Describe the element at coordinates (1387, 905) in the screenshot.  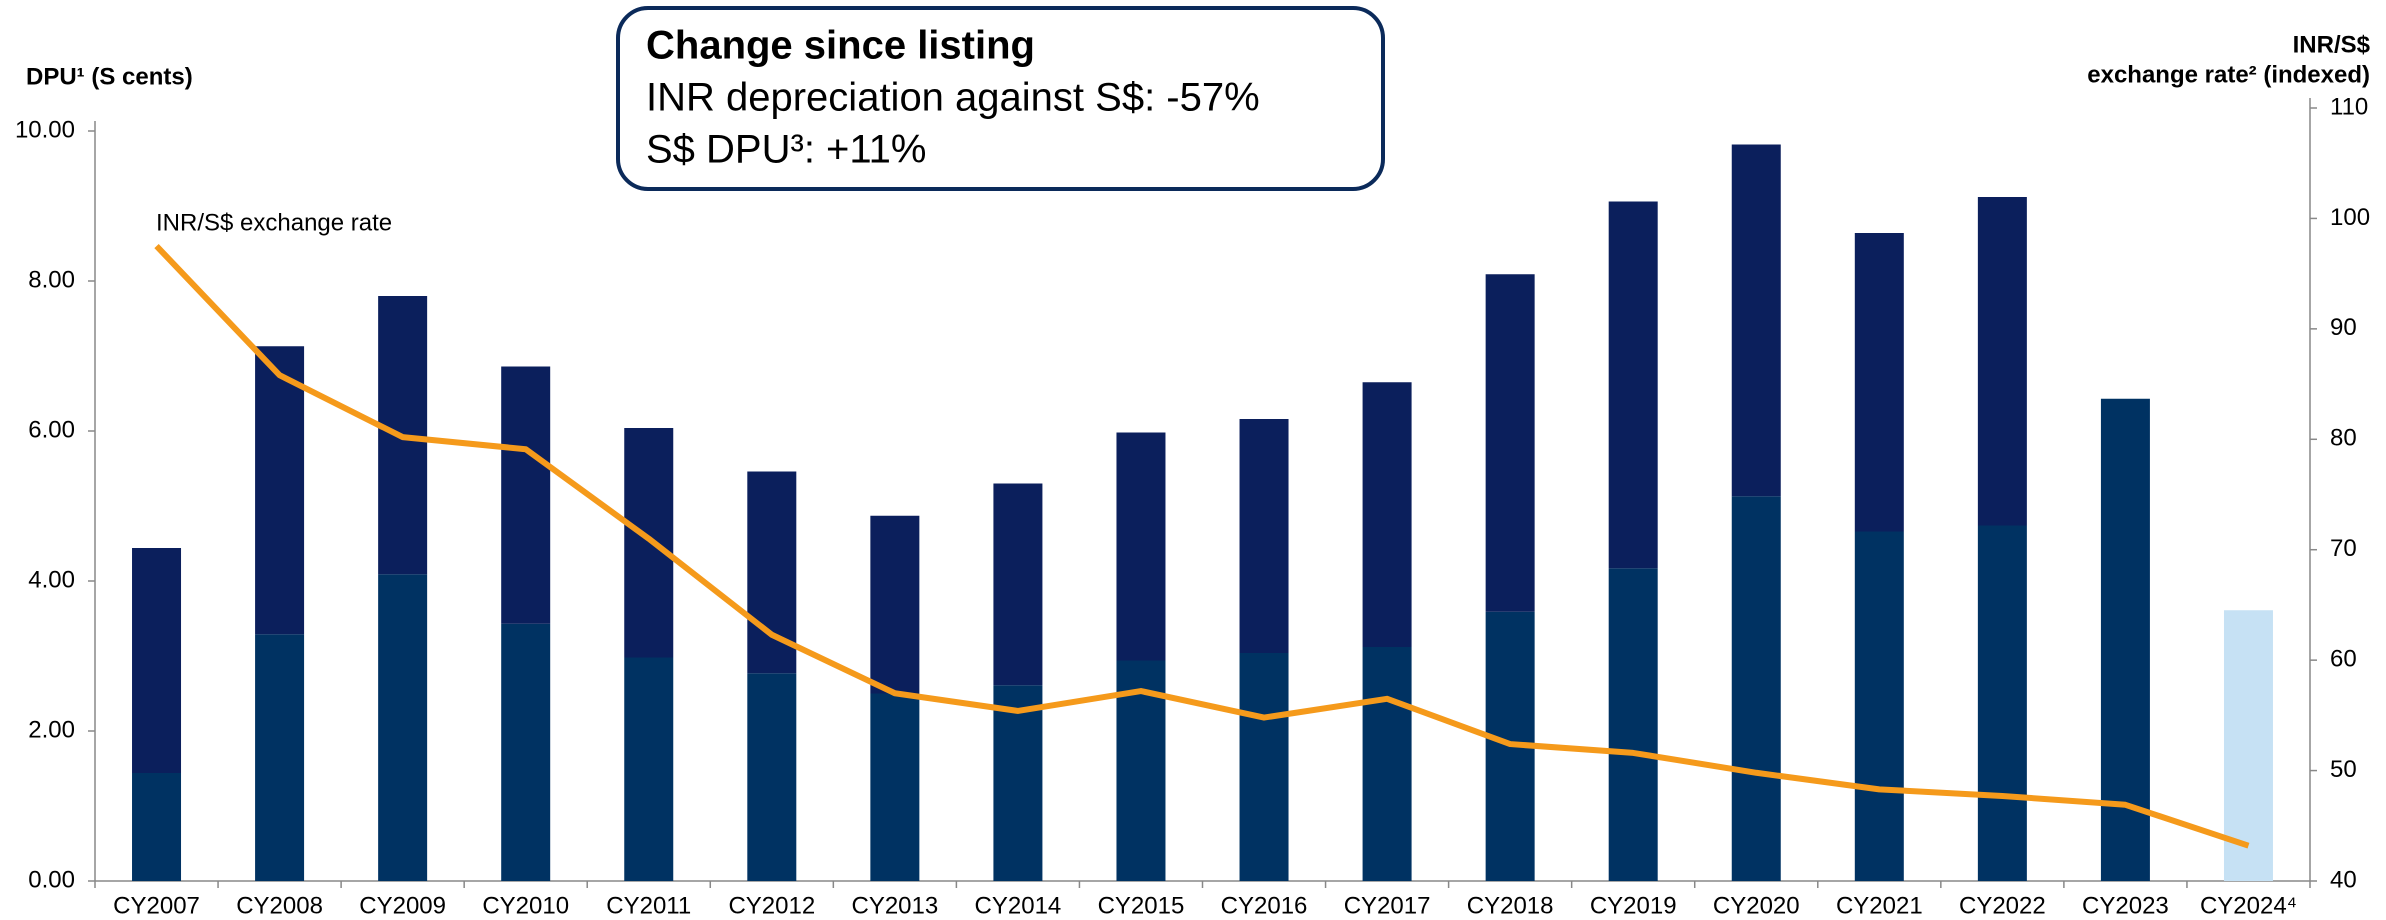
I see `x-tick-label: CY2017` at that location.